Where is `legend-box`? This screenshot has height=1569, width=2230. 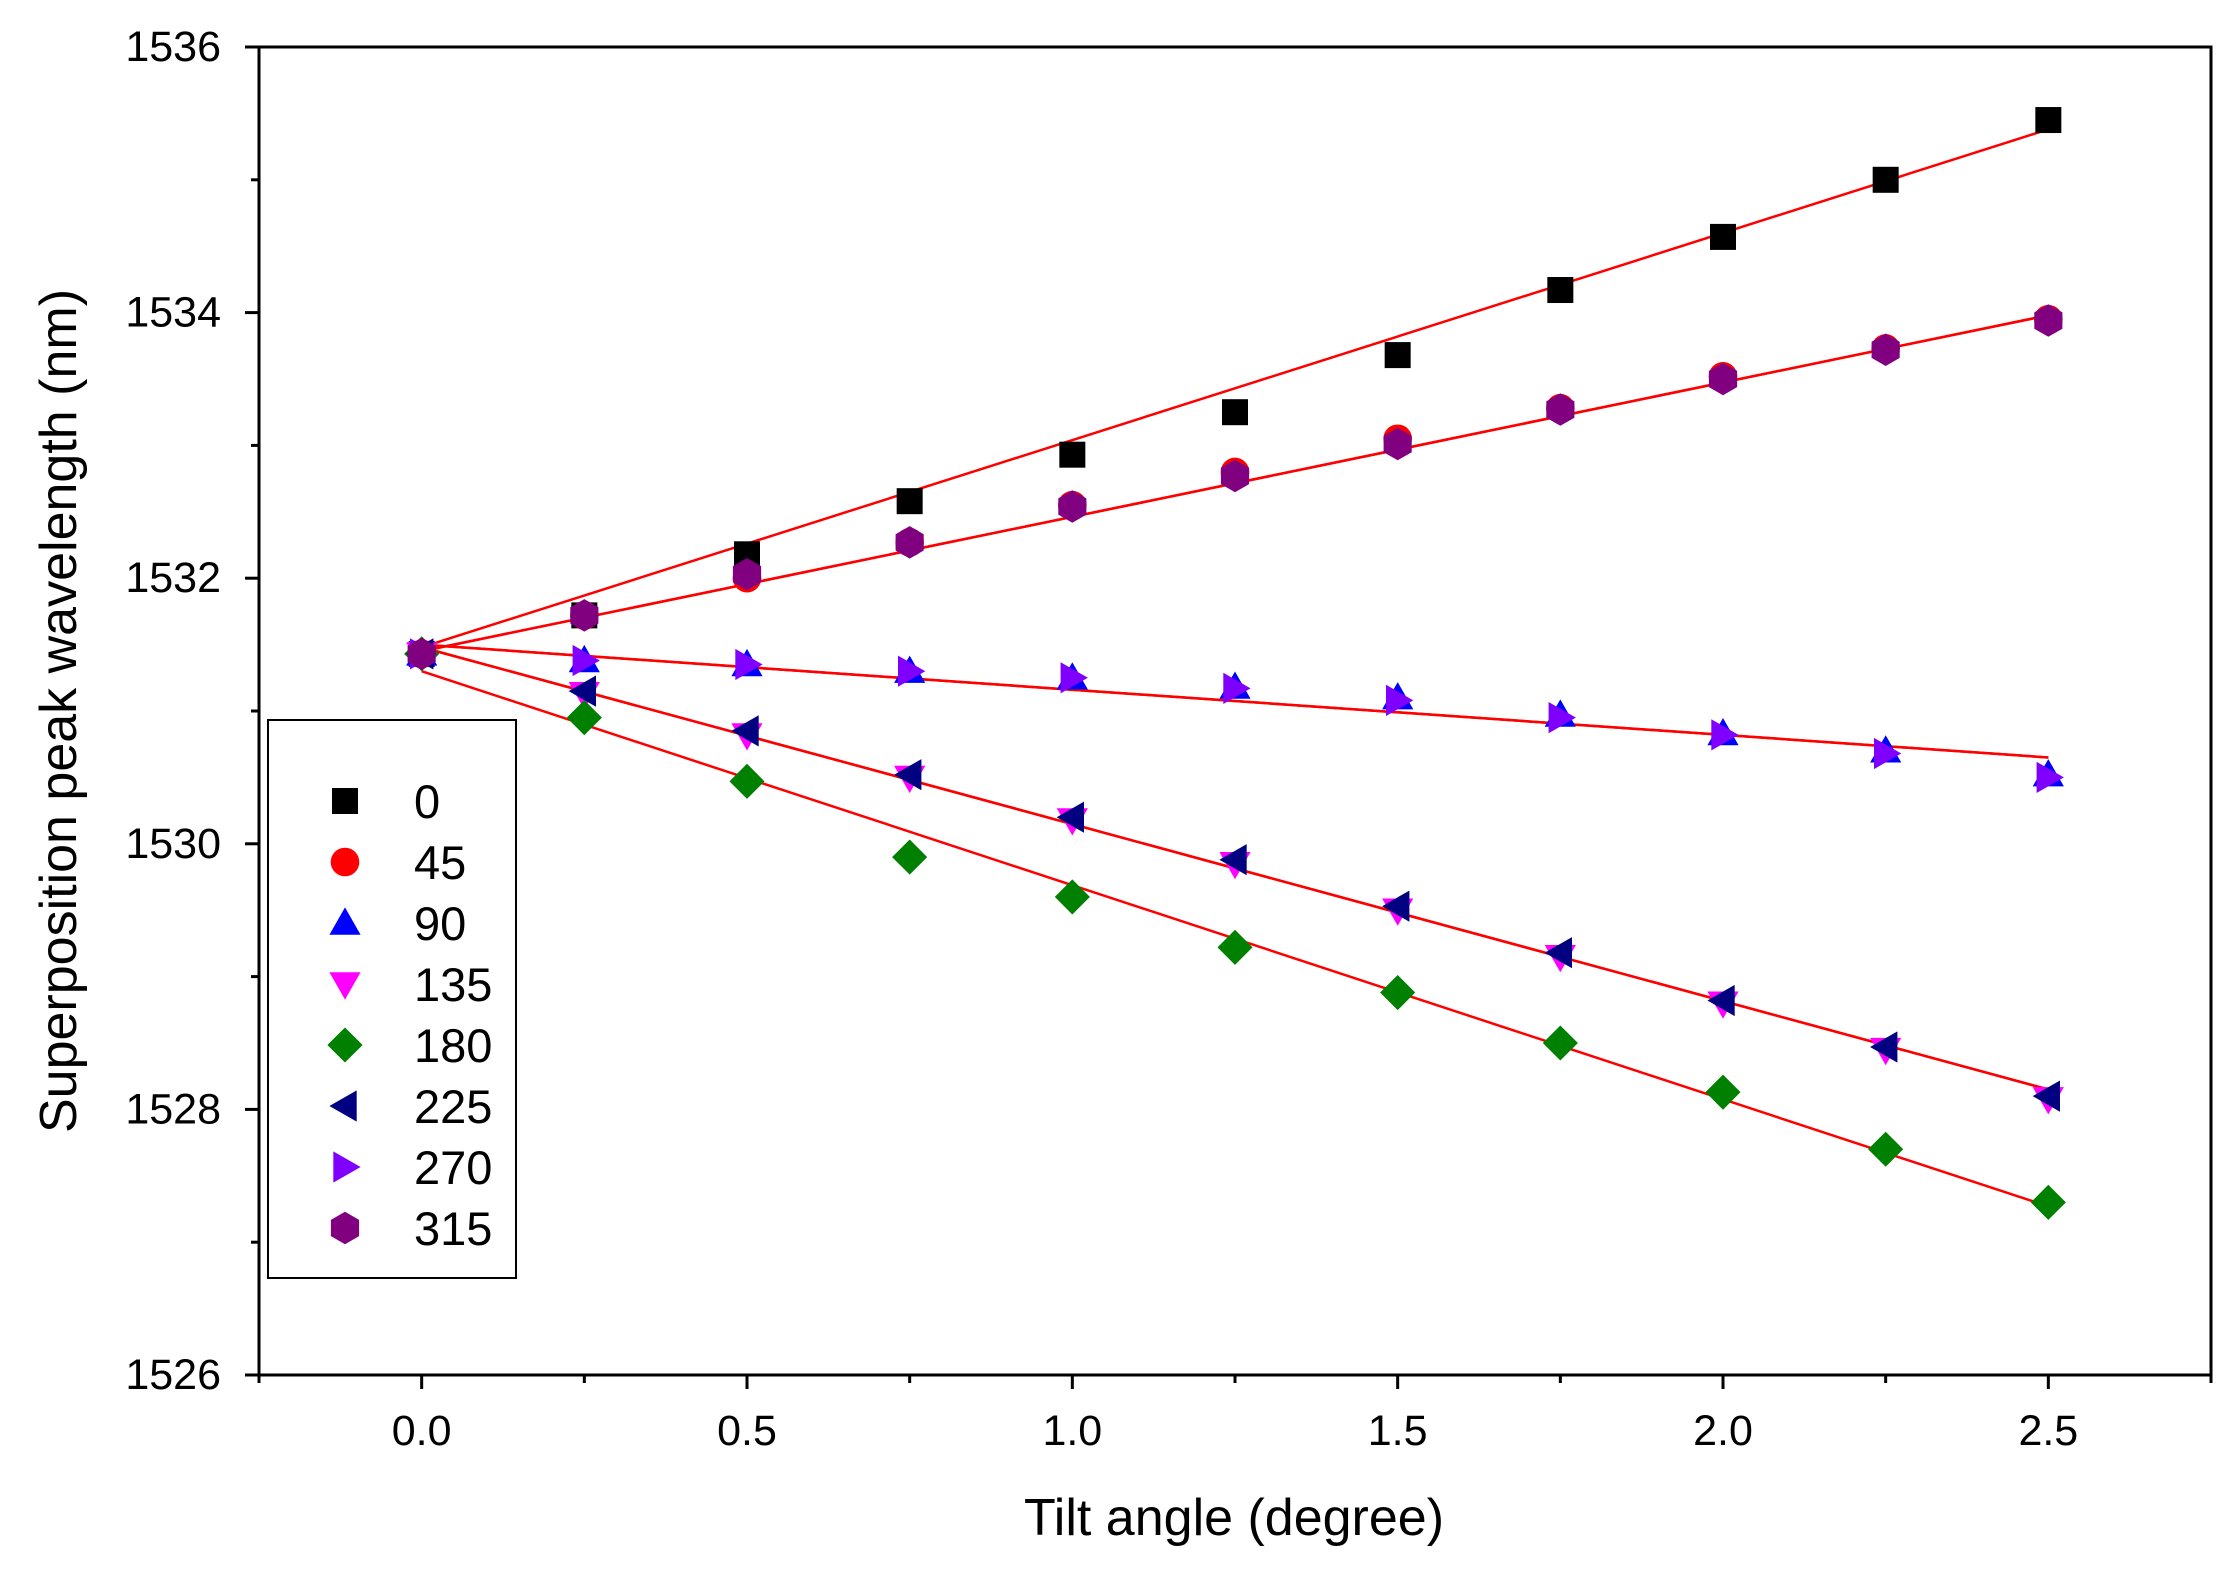 legend-box is located at coordinates (392, 999).